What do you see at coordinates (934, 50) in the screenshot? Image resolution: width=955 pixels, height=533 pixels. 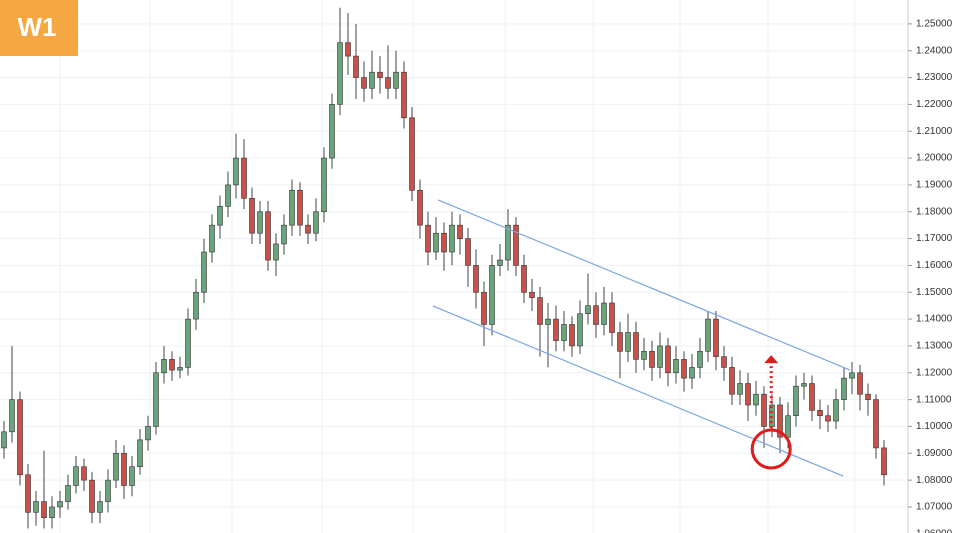 I see `y-tick-label: 1.24000` at bounding box center [934, 50].